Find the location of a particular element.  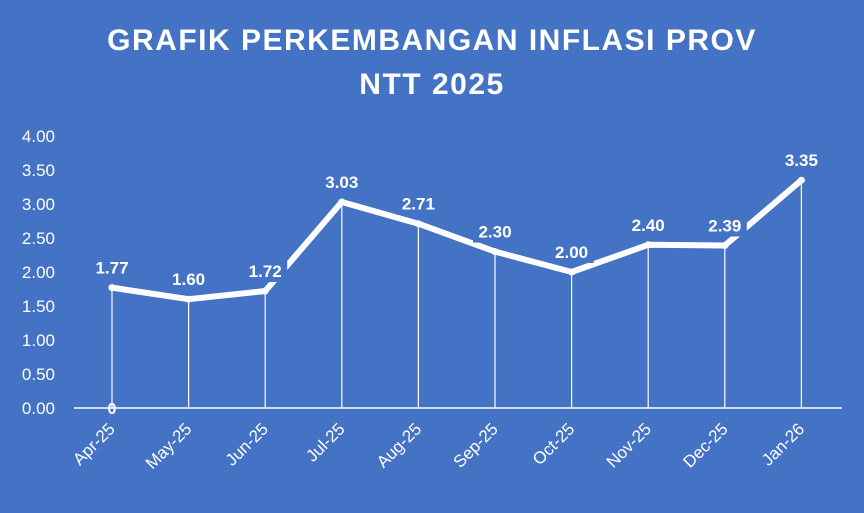

y-tick-label: 1.50 is located at coordinates (38, 306).